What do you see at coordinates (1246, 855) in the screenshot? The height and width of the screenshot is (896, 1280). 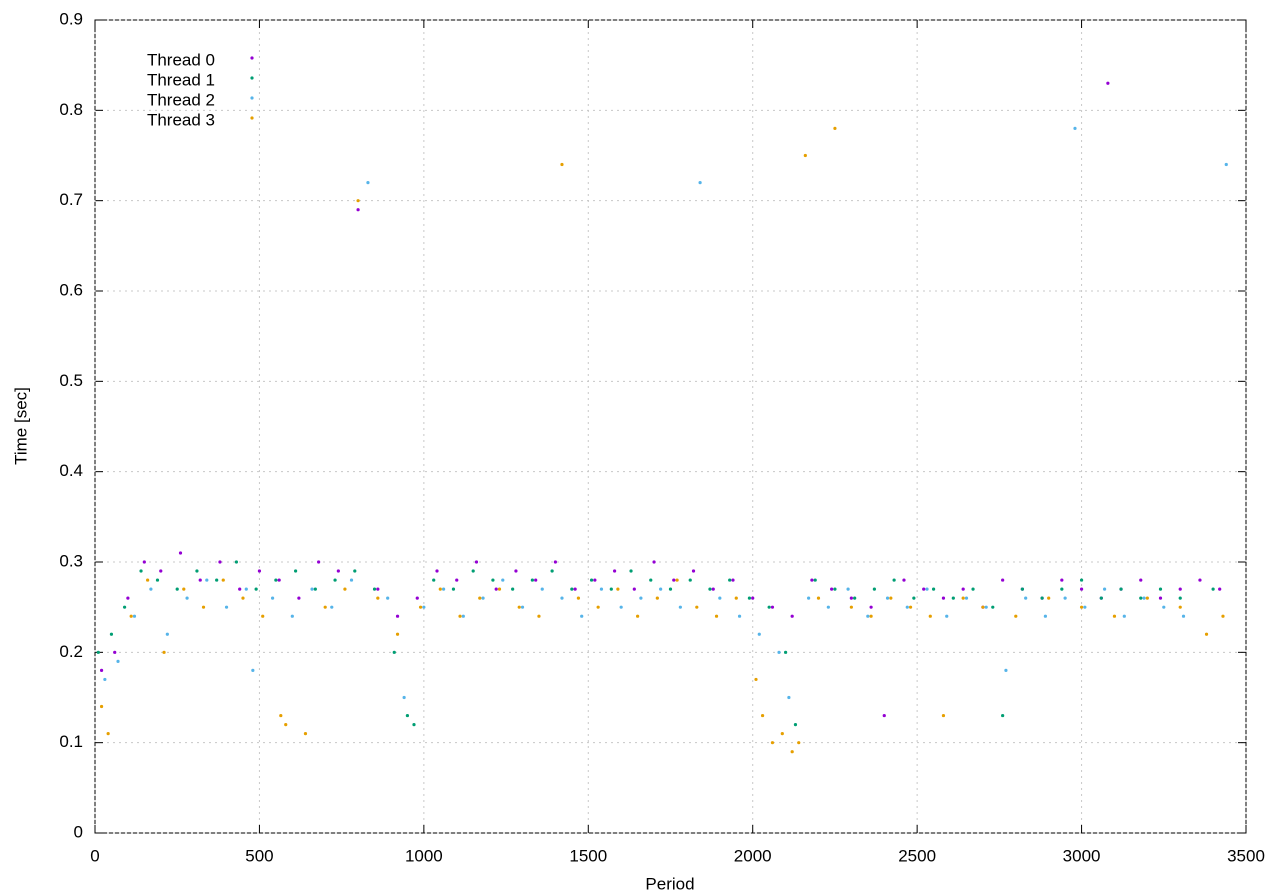 I see `x-tick-label: 3500` at bounding box center [1246, 855].